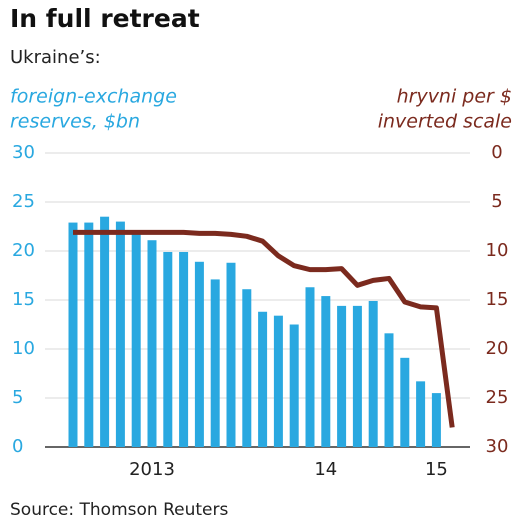 The image size is (529, 527). Describe the element at coordinates (17, 397) in the screenshot. I see `y-tick-label: 5` at that location.